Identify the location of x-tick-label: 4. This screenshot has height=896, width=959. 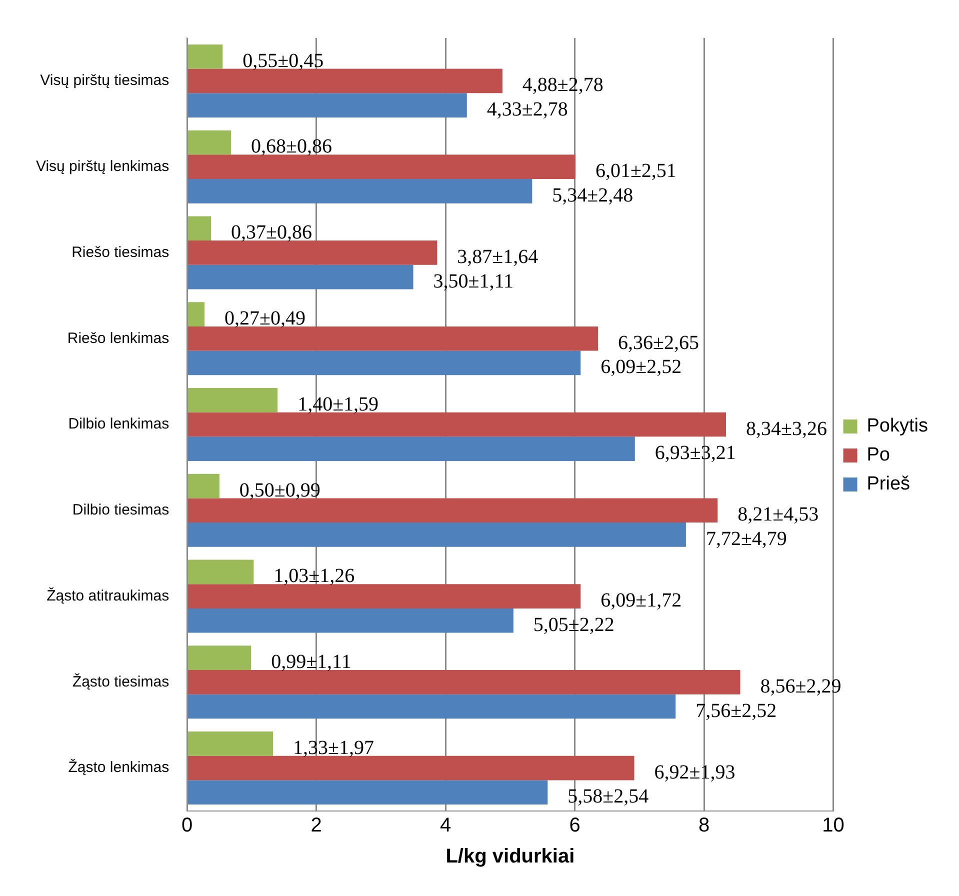
(446, 825).